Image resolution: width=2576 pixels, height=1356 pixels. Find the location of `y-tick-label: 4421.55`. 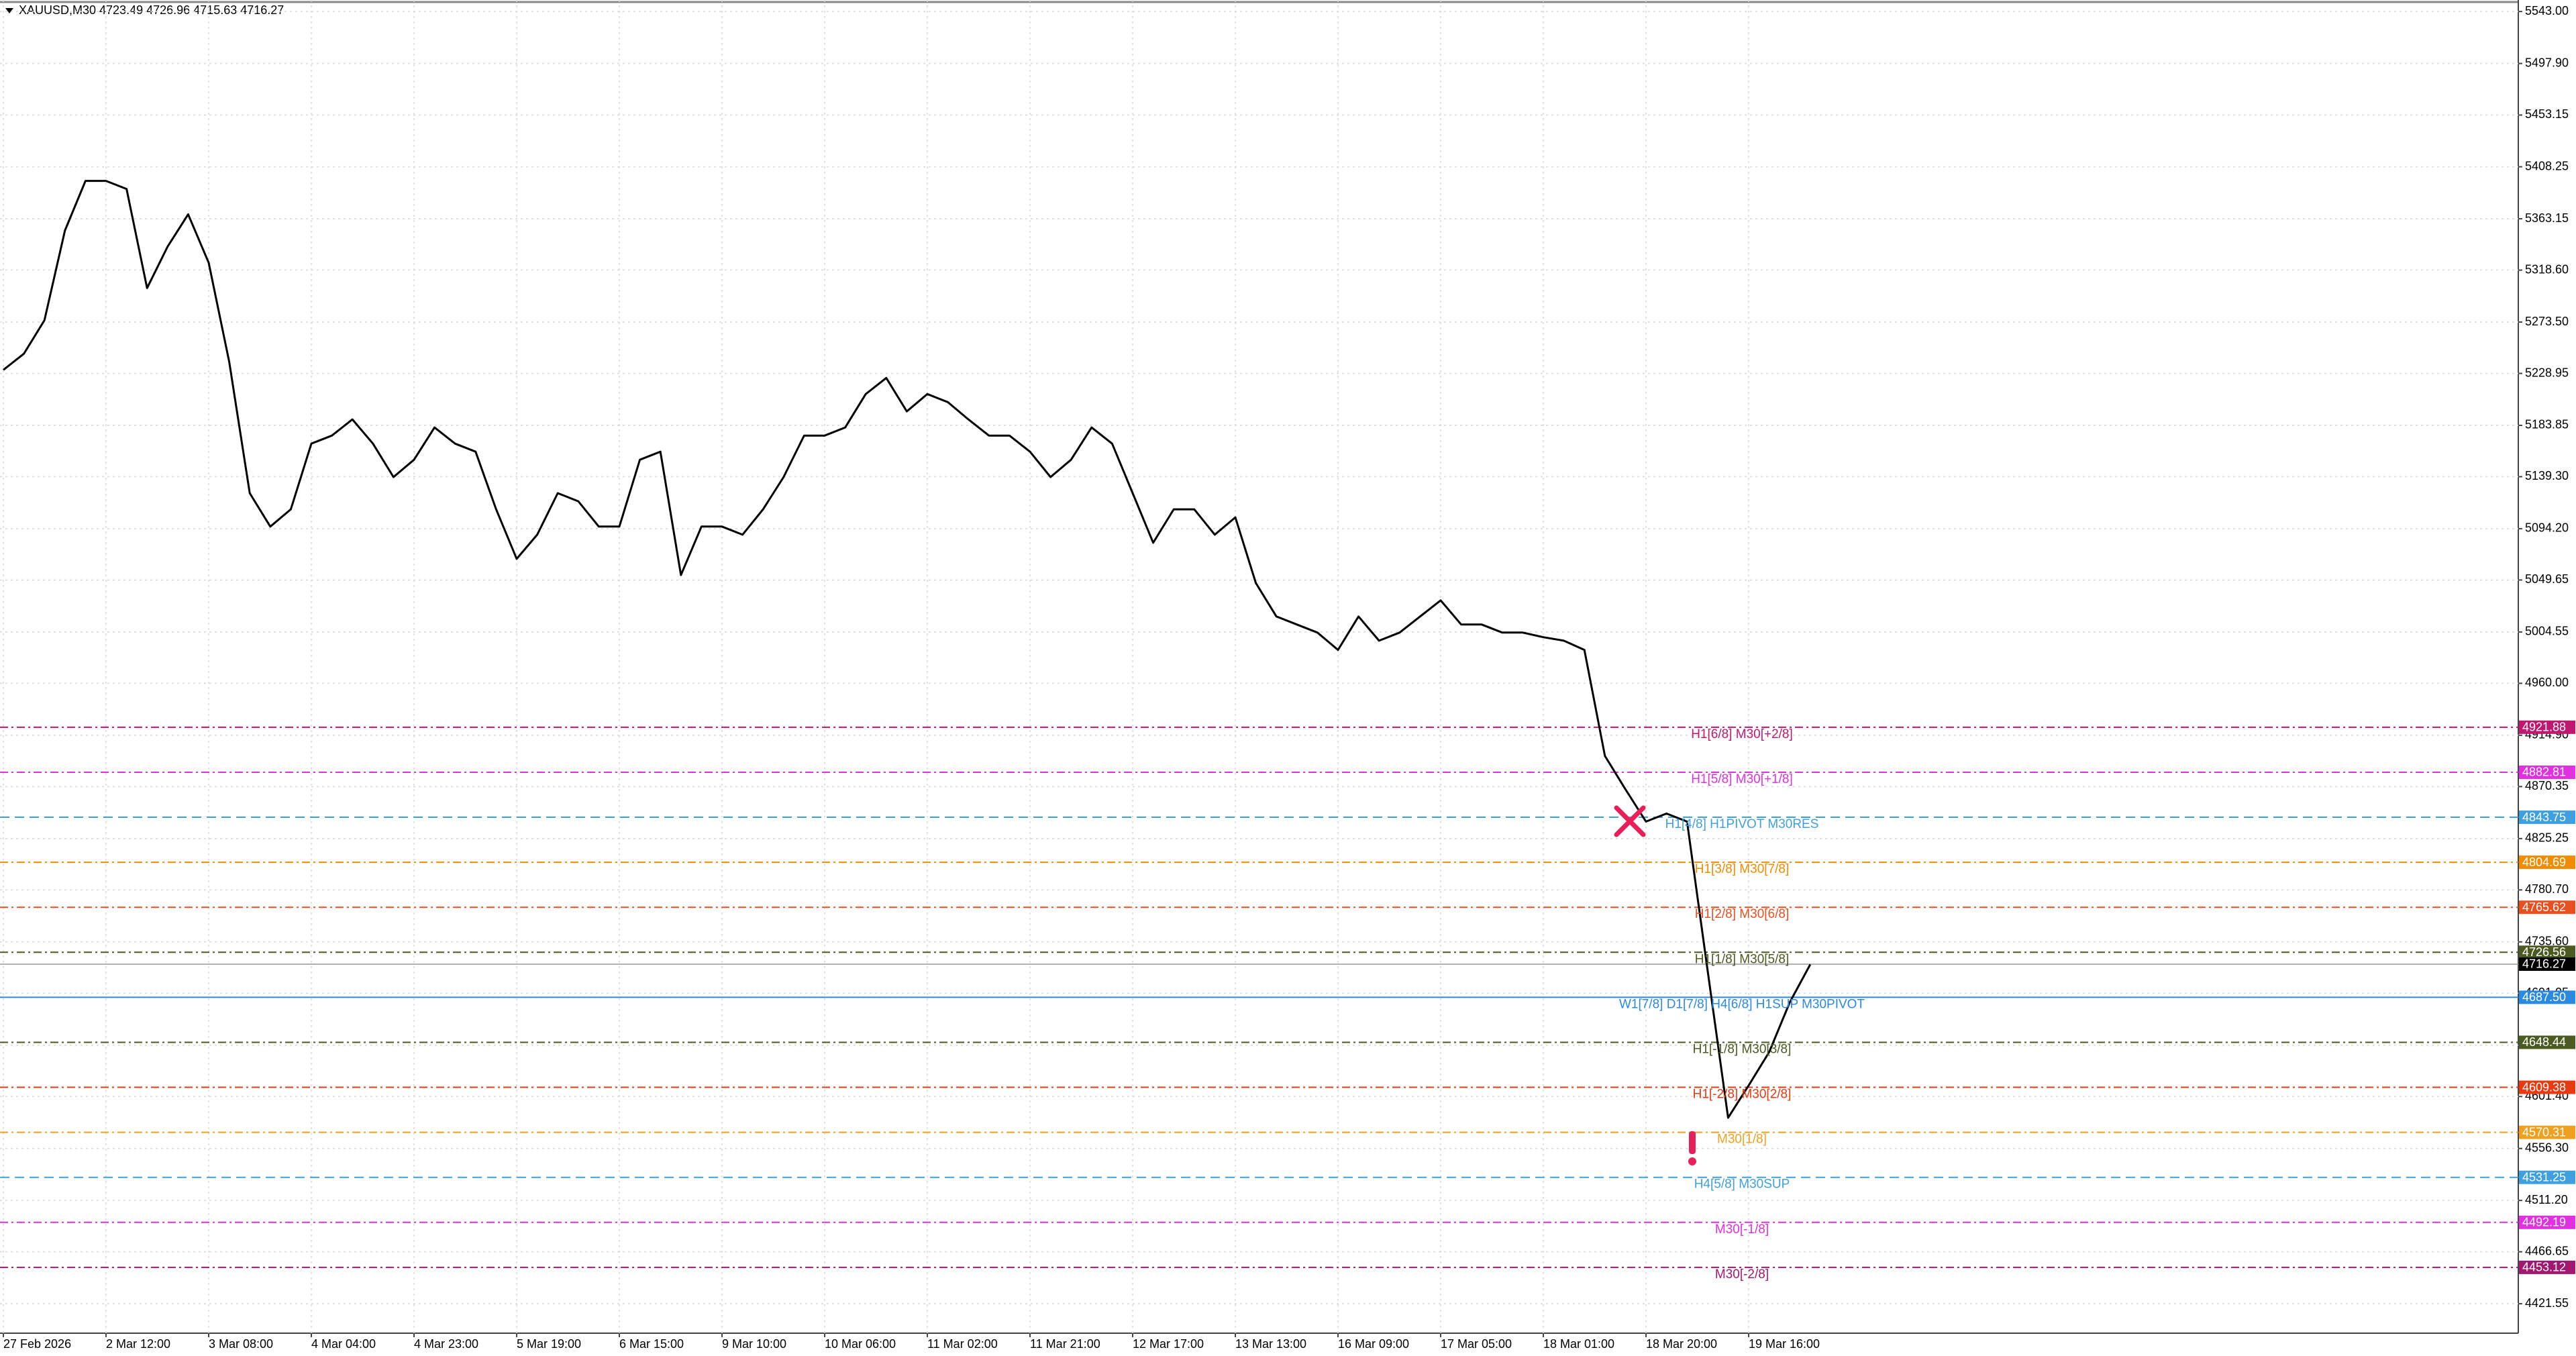

y-tick-label: 4421.55 is located at coordinates (2547, 1303).